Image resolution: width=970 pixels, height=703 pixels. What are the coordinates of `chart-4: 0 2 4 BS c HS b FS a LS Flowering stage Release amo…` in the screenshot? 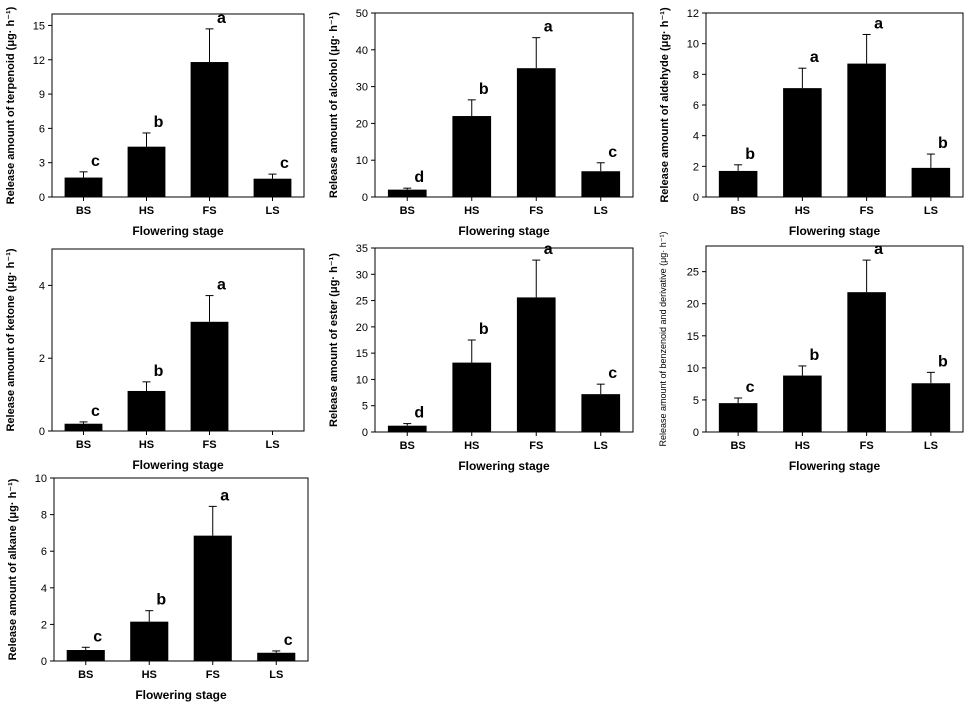 It's located at (155, 360).